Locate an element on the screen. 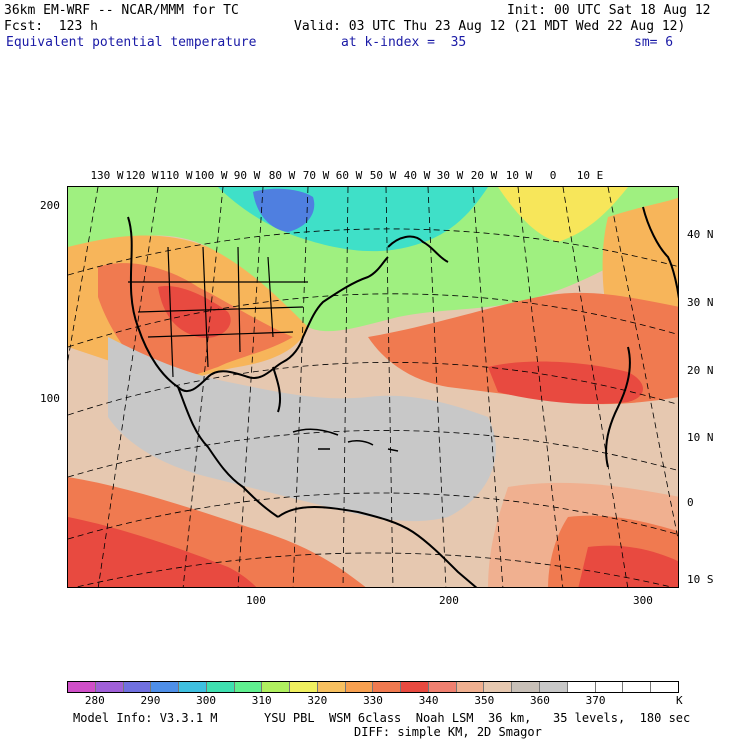 This screenshot has width=740, height=740. color-scale-unit: K is located at coordinates (679, 700).